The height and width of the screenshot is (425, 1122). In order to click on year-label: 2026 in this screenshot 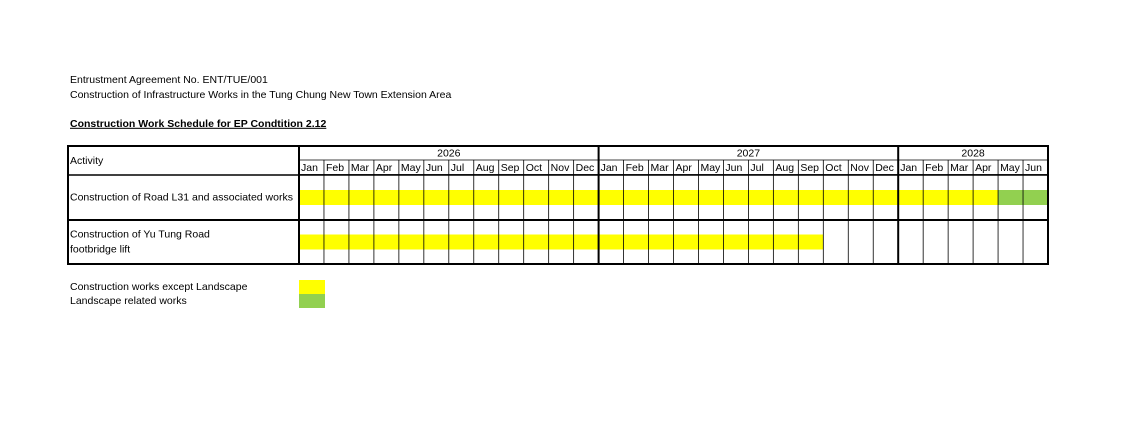, I will do `click(449, 153)`.